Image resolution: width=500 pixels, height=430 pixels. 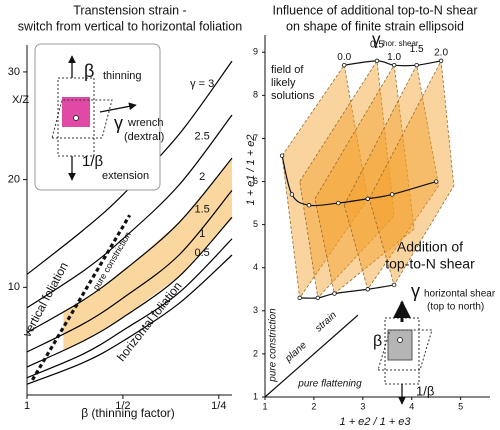 I want to click on x-tick-label: 5, so click(x=460, y=406).